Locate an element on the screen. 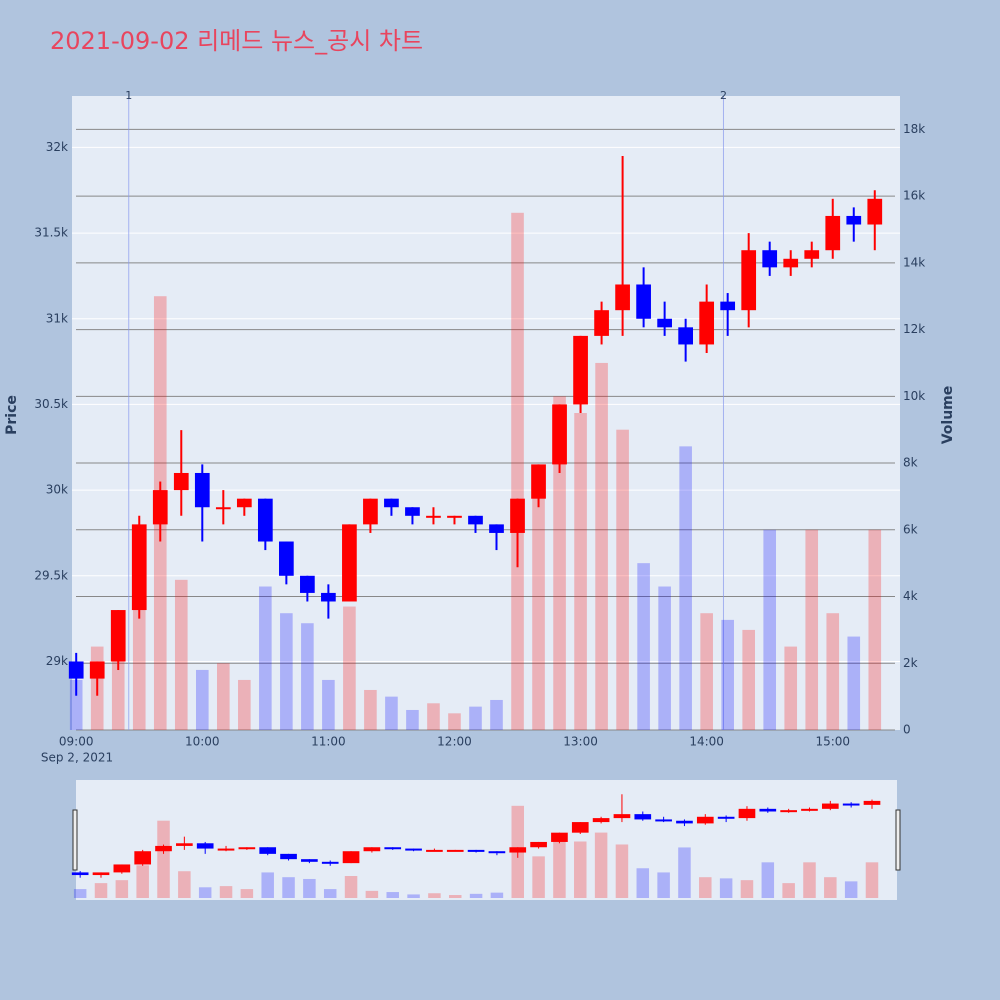 The width and height of the screenshot is (1000, 1000). annotation-label: 2 is located at coordinates (723, 95).